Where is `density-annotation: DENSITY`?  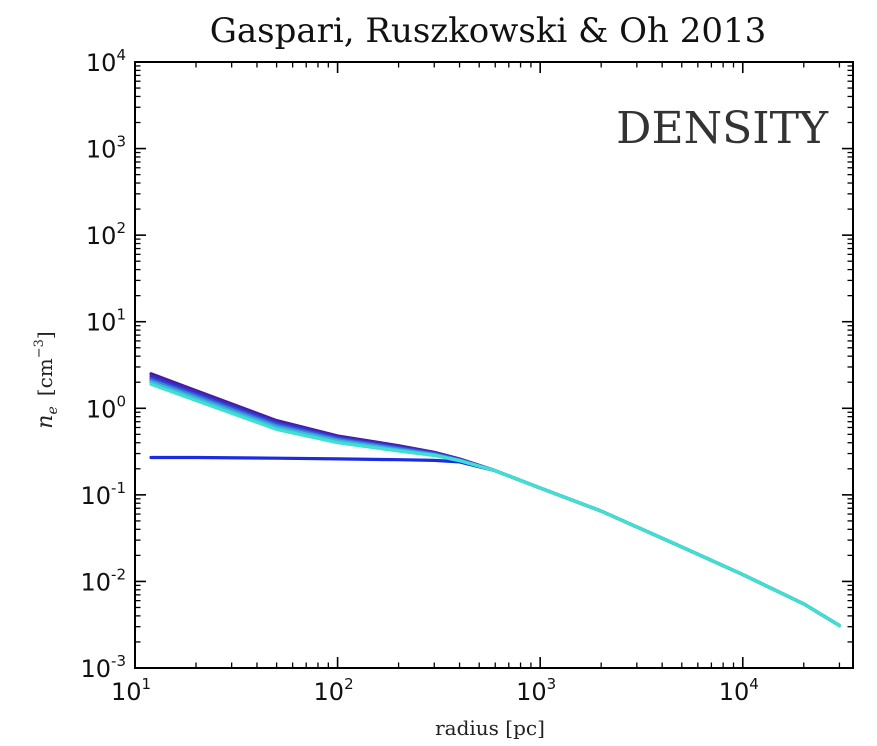 density-annotation: DENSITY is located at coordinates (722, 128).